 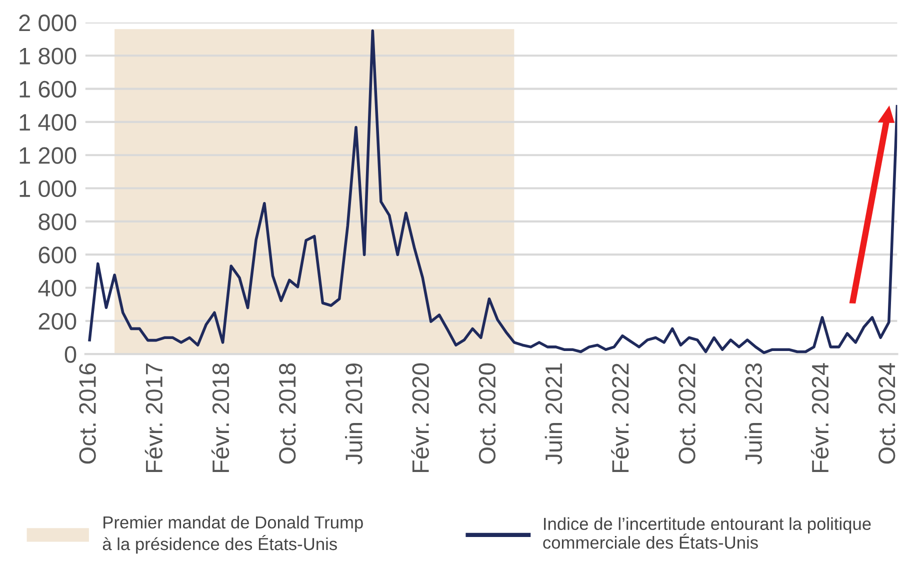 What do you see at coordinates (420, 417) in the screenshot?
I see `x-tick-label: Févr. 2020` at bounding box center [420, 417].